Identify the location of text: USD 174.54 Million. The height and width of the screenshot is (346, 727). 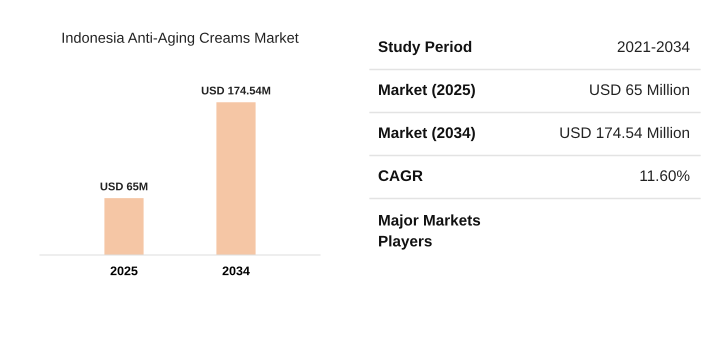
(625, 132).